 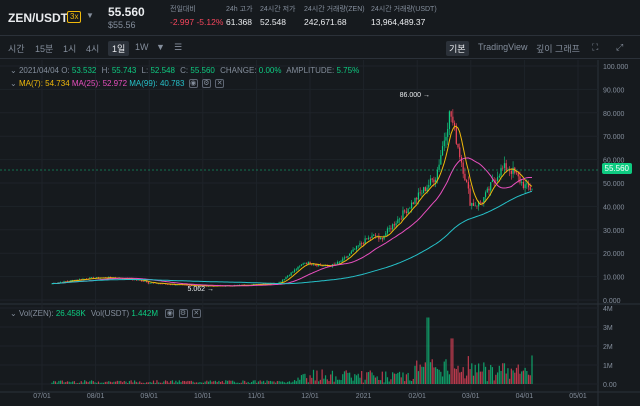 I want to click on chevron-down-icon: ▼, so click(x=90, y=15).